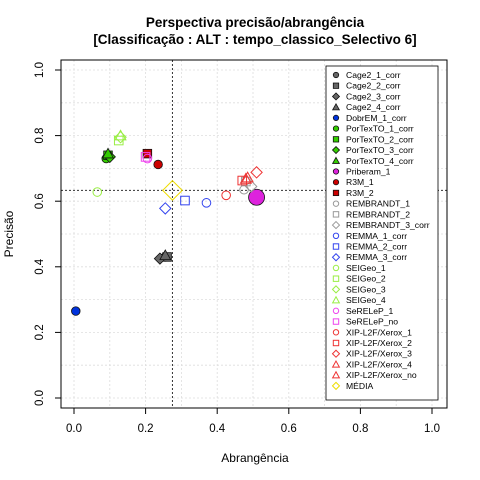 Image resolution: width=480 pixels, height=480 pixels. What do you see at coordinates (378, 204) in the screenshot?
I see `legend-label: REMBRANDT_1` at bounding box center [378, 204].